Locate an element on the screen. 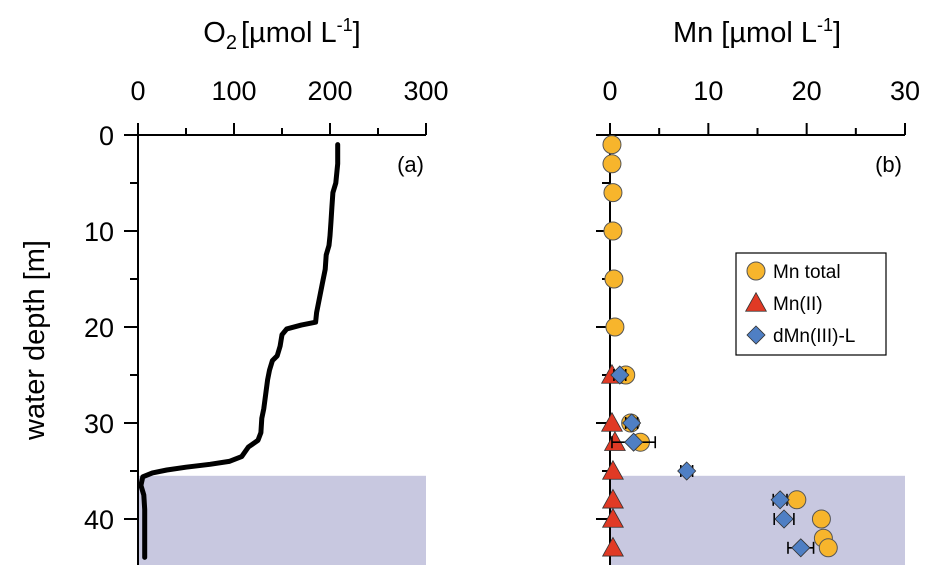  y-axis-title: water depth [m] is located at coordinates (35, 340).